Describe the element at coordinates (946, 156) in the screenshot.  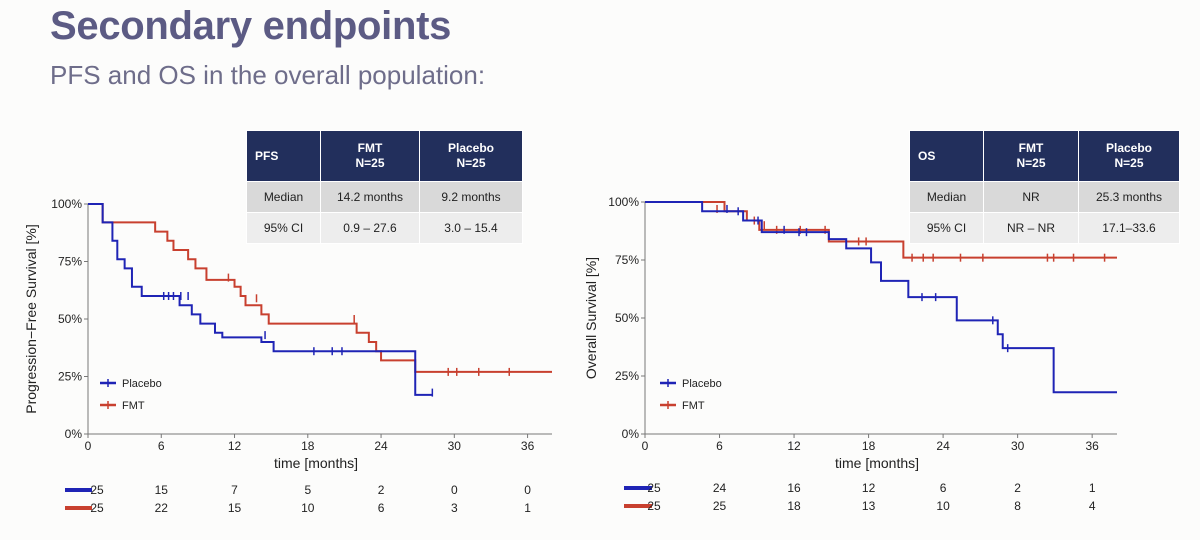
I see `table-header-cell: OS` at that location.